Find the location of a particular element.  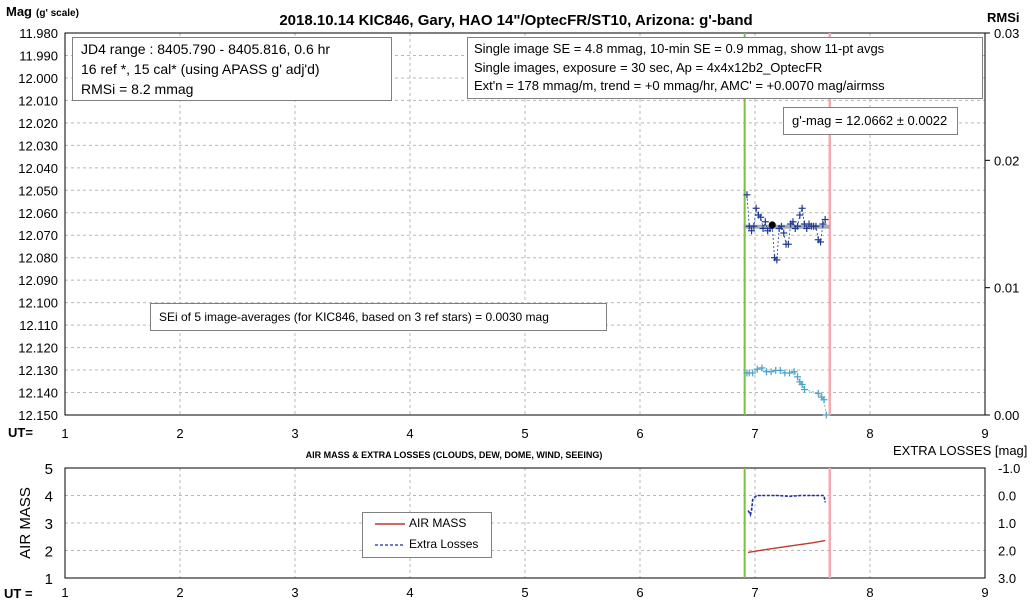

y-tick-label: 12.040 is located at coordinates (38, 168).